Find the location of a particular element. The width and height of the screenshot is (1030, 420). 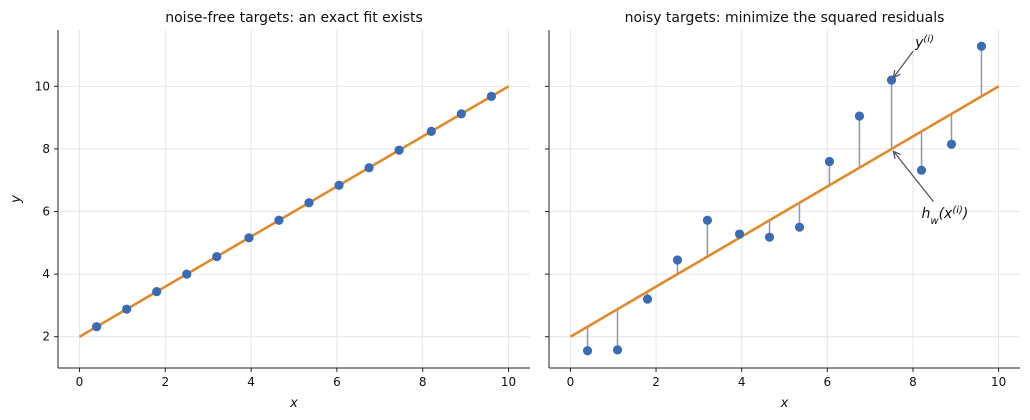

y-tick-label: 2 is located at coordinates (46, 337).